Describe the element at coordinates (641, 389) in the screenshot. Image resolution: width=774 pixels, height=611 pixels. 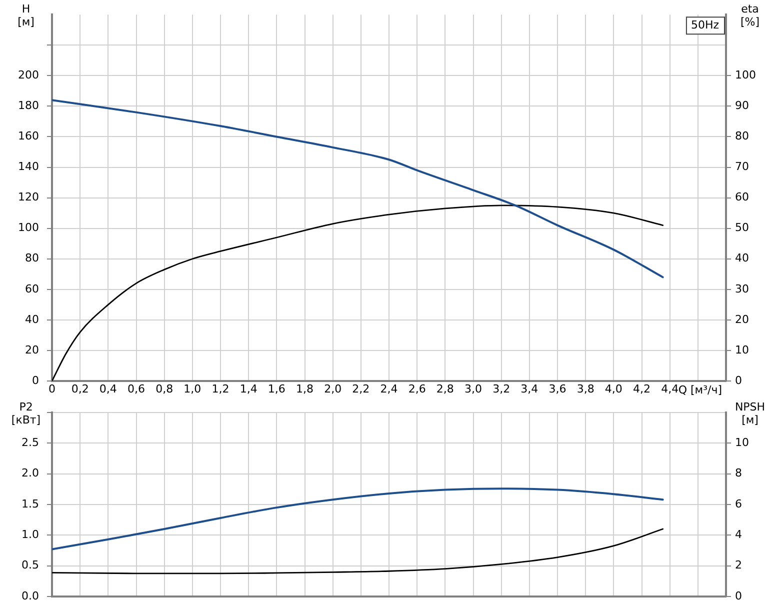
I see `x-tick-label: 4,2` at that location.